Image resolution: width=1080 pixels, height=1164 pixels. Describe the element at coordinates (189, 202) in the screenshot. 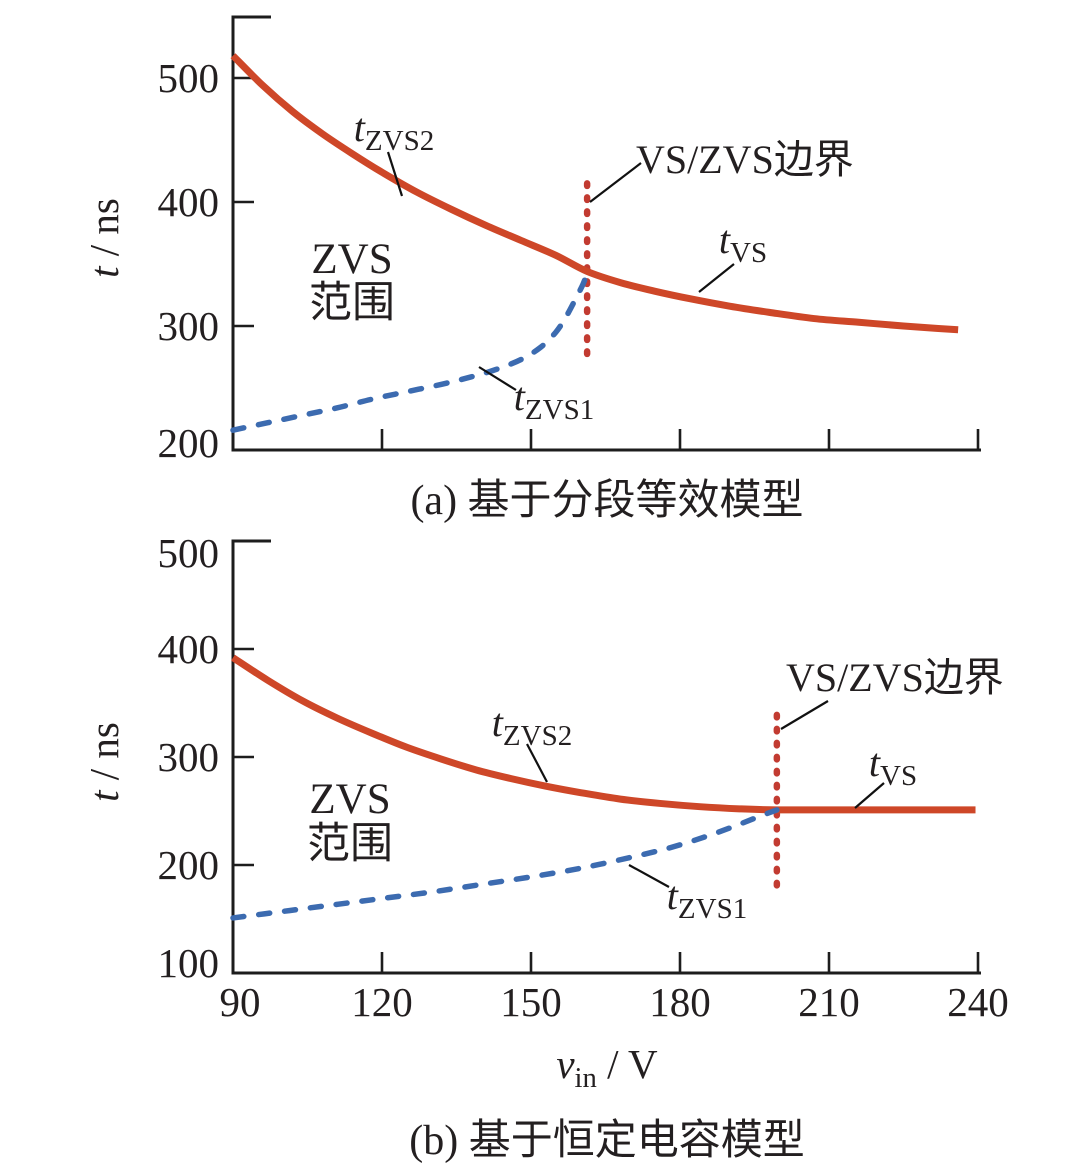

I see `y-tick-label-a: 400` at that location.